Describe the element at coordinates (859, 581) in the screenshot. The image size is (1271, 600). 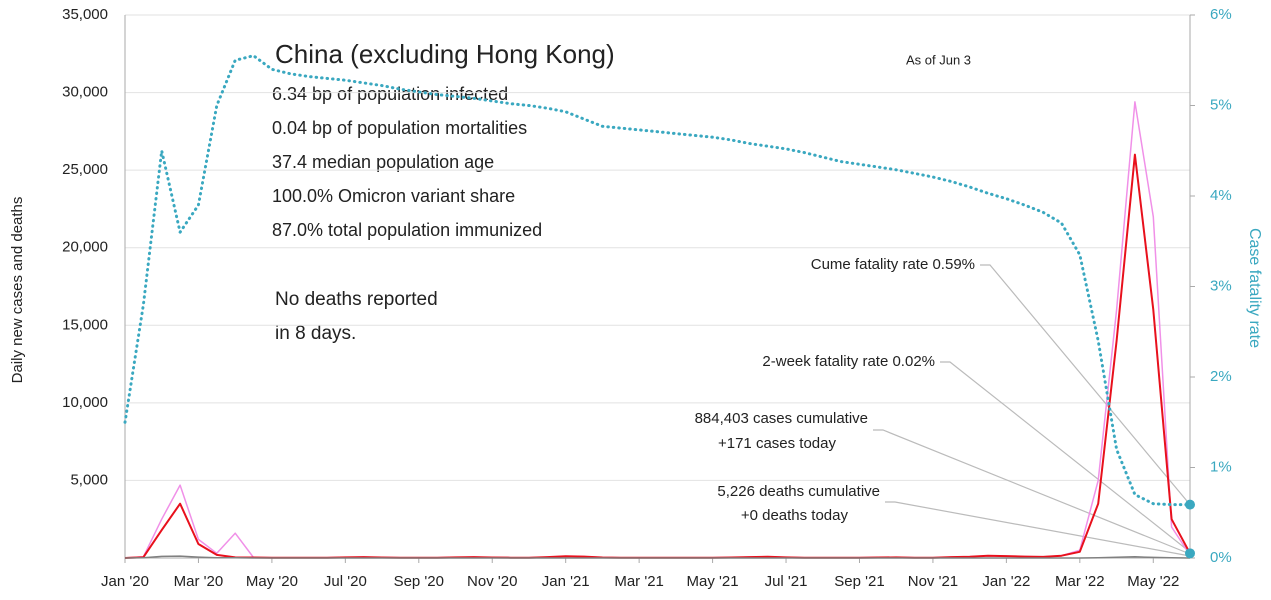
I see `x-tick-label: Sep '21` at that location.